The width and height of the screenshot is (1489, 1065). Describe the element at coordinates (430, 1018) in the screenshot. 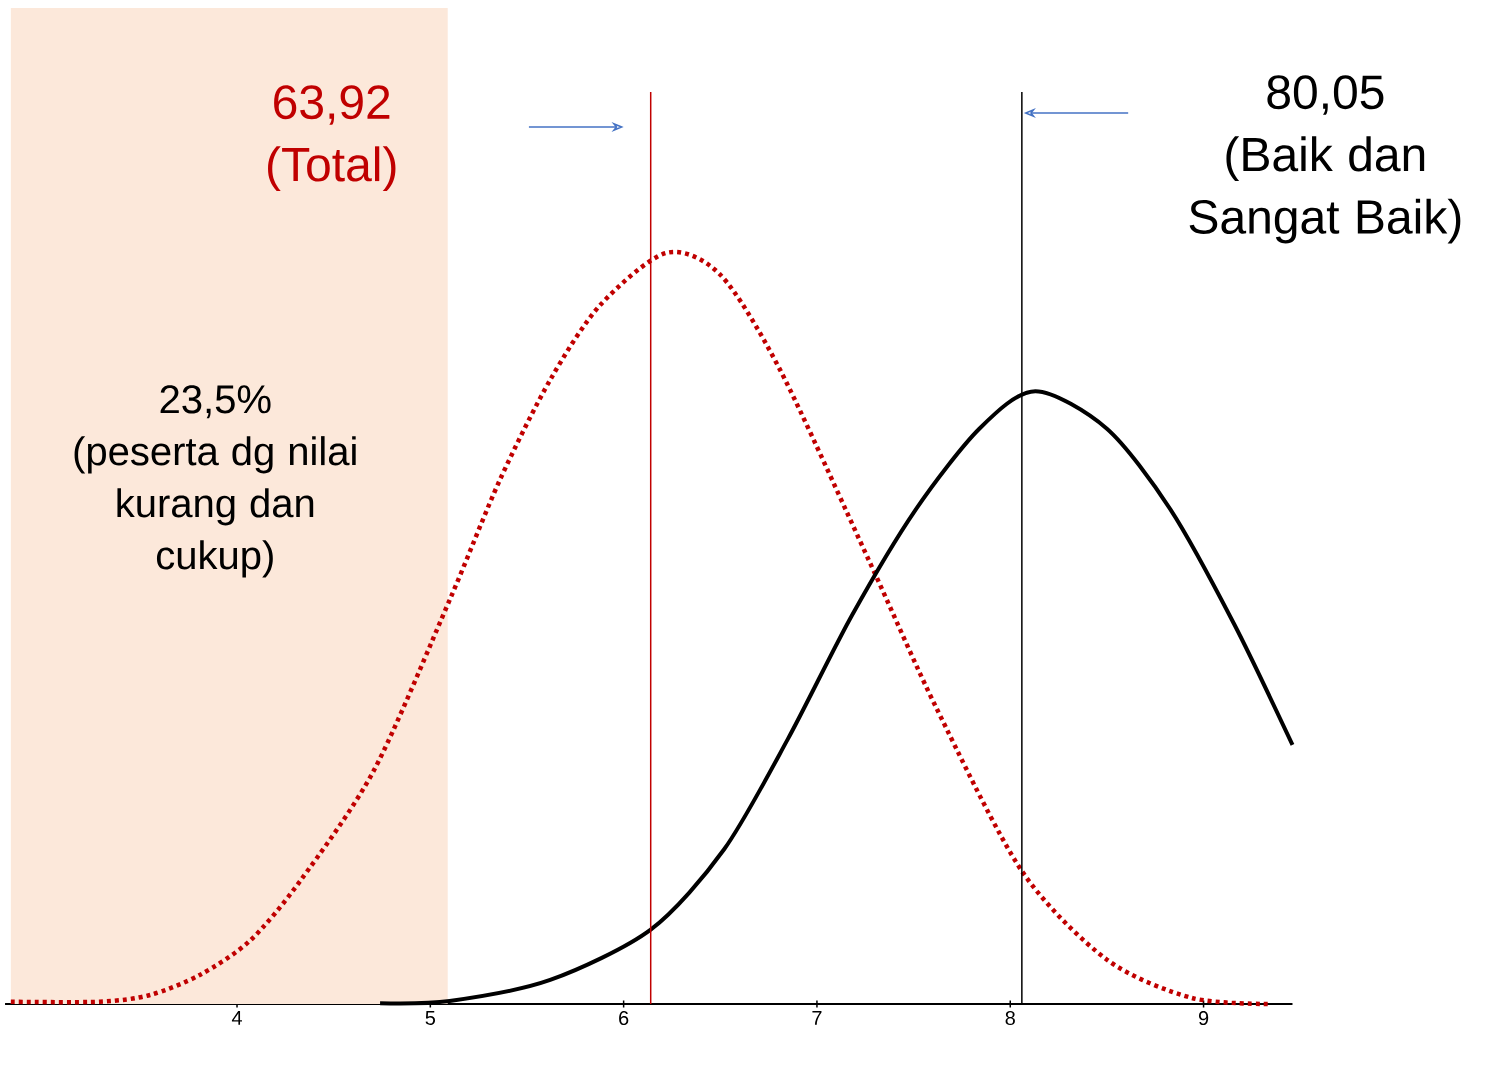

I see `x-tick-label: 5` at that location.